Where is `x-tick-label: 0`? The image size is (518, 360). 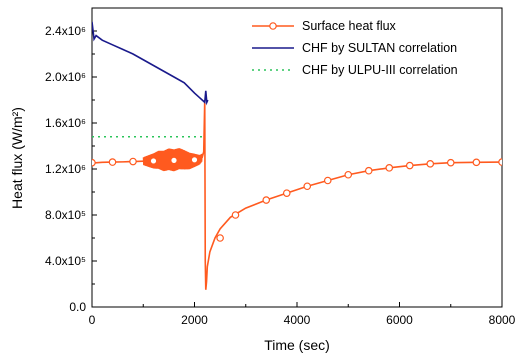 x-tick-label: 0 is located at coordinates (92, 320).